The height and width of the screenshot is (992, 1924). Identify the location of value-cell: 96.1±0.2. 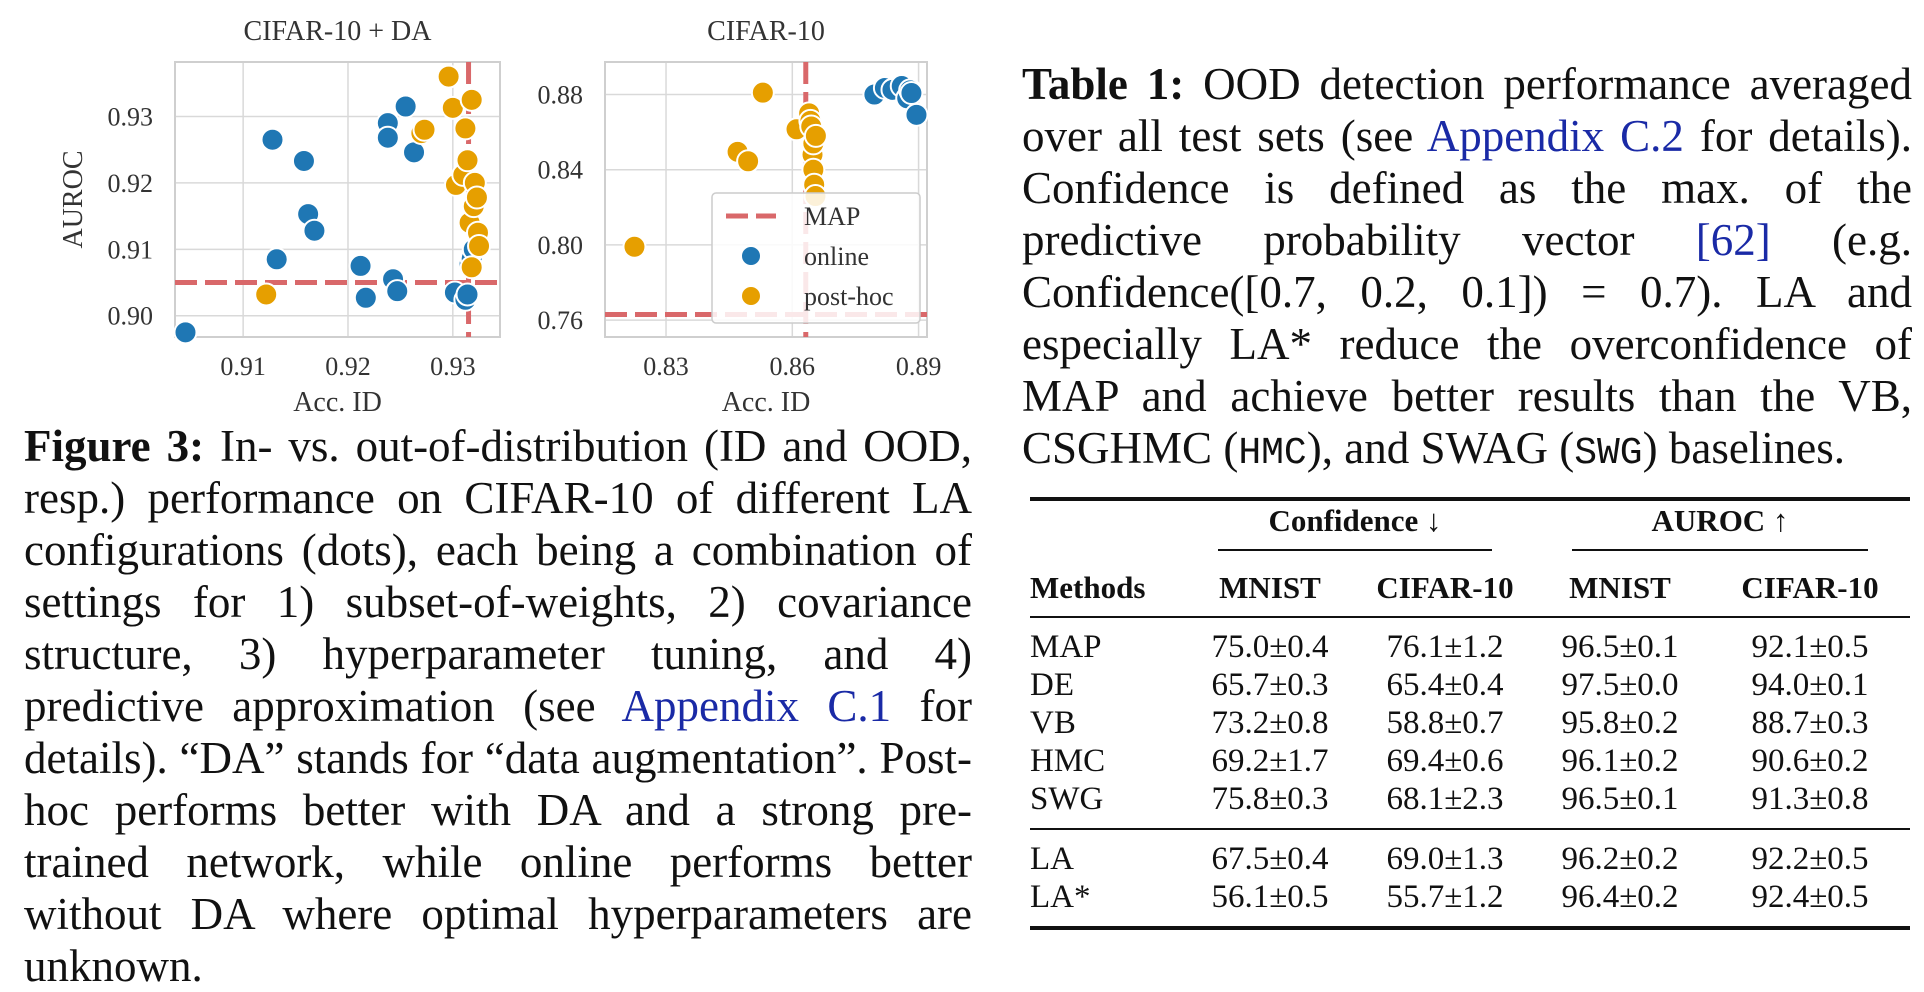
(1620, 761).